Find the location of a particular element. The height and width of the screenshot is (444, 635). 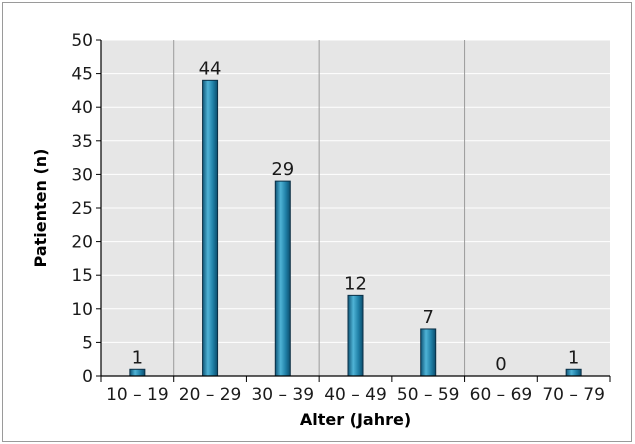

x-tick-label: 40 – 49 is located at coordinates (355, 395).